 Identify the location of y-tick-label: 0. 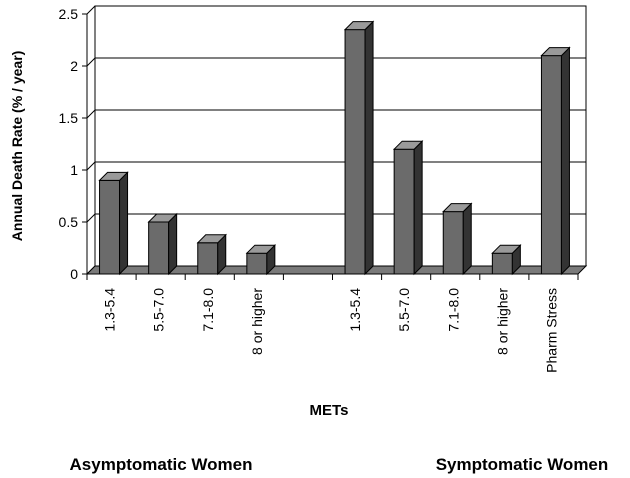
(74, 274).